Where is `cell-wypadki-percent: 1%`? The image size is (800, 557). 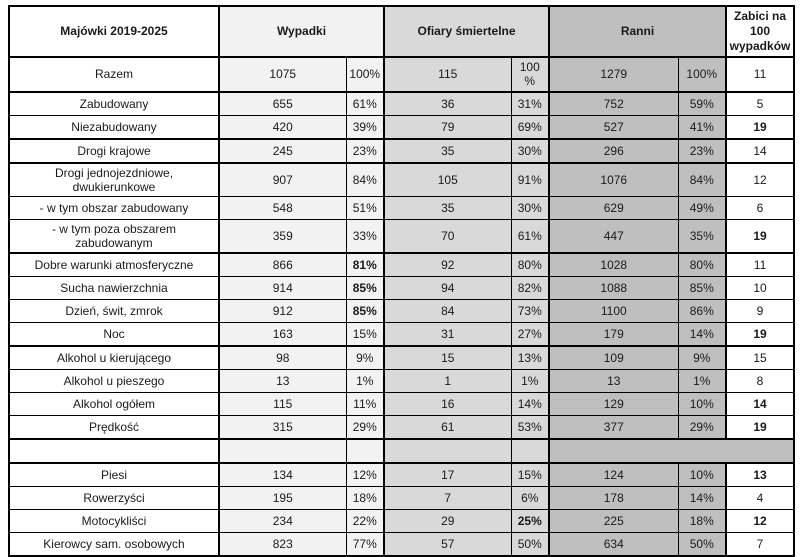 cell-wypadki-percent: 1% is located at coordinates (365, 380).